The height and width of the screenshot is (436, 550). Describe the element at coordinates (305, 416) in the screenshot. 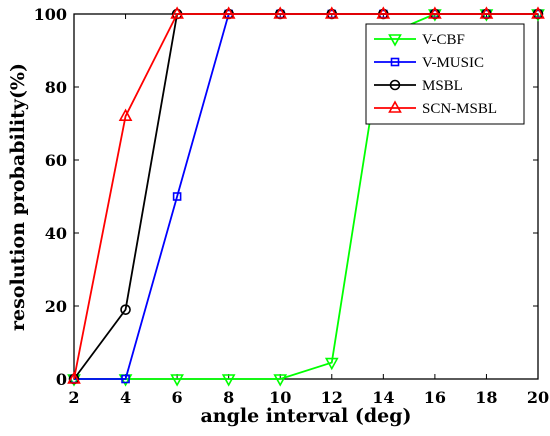

I see `x-axis-label: angle interval (deg)` at that location.